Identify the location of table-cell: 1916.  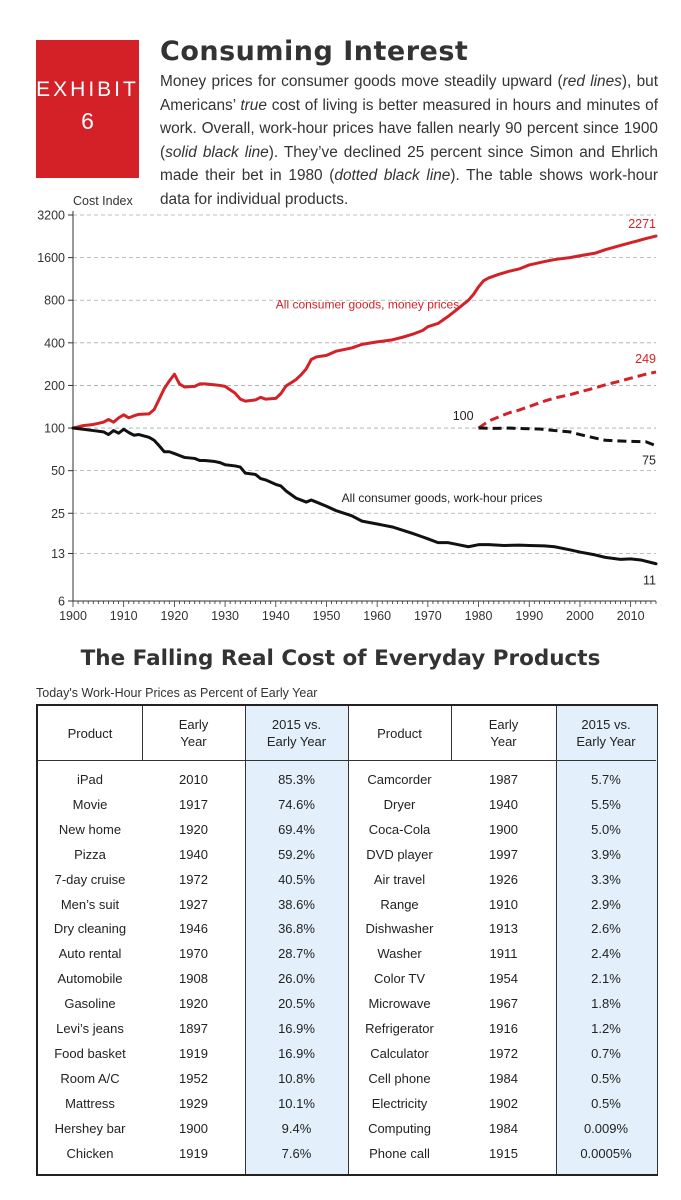
(503, 1028).